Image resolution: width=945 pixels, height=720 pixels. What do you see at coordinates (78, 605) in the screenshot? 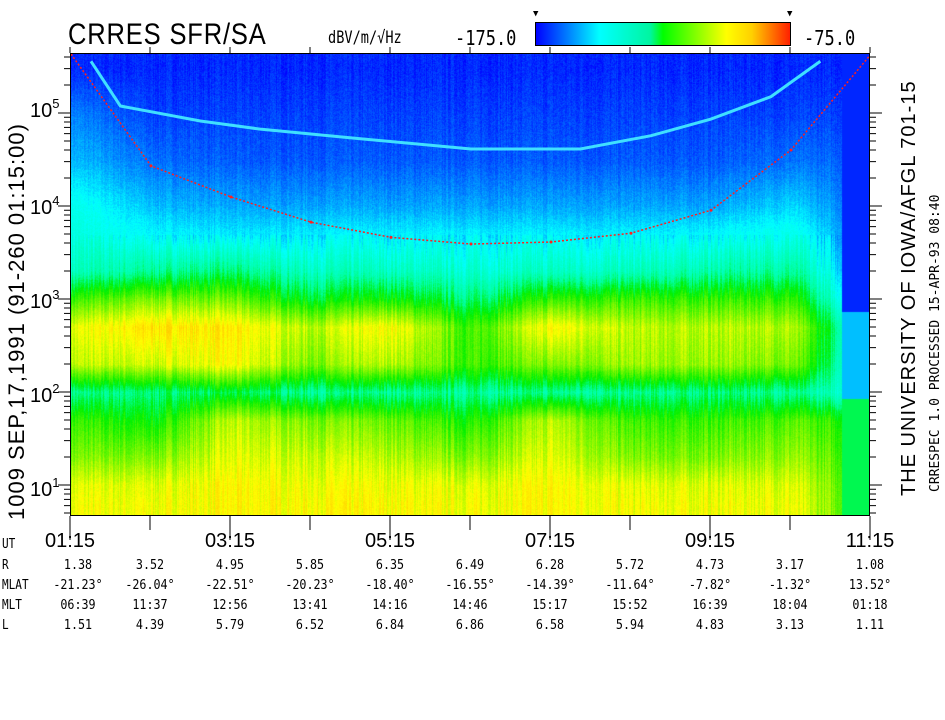
I see `table-cell-mlt: 06:39` at bounding box center [78, 605].